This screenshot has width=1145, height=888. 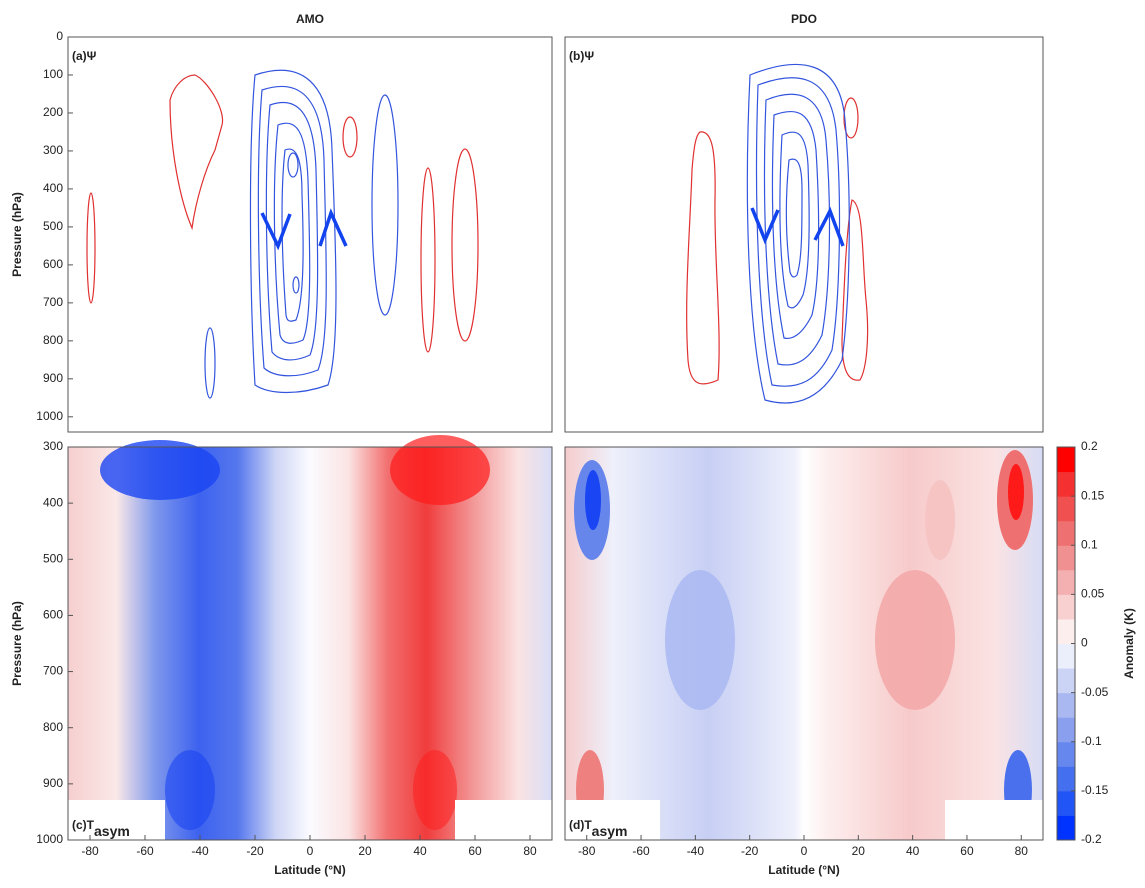 What do you see at coordinates (1089, 446) in the screenshot?
I see `colorbar-tick-label: 0.2` at bounding box center [1089, 446].